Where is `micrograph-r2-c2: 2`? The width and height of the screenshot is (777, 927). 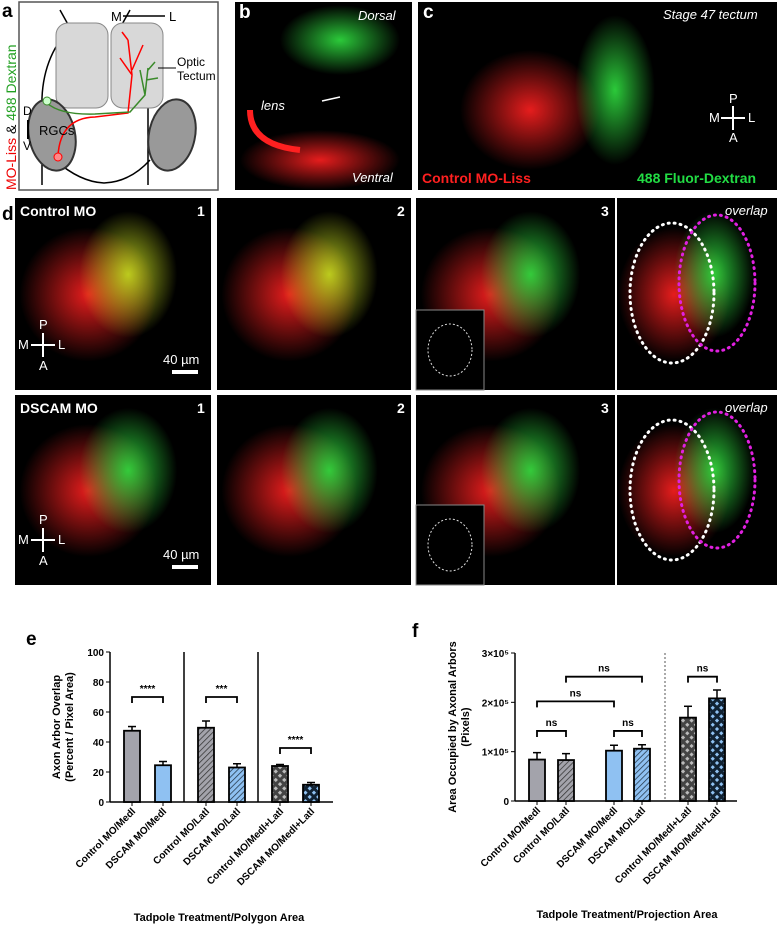 micrograph-r2-c2: 2 is located at coordinates (314, 490).